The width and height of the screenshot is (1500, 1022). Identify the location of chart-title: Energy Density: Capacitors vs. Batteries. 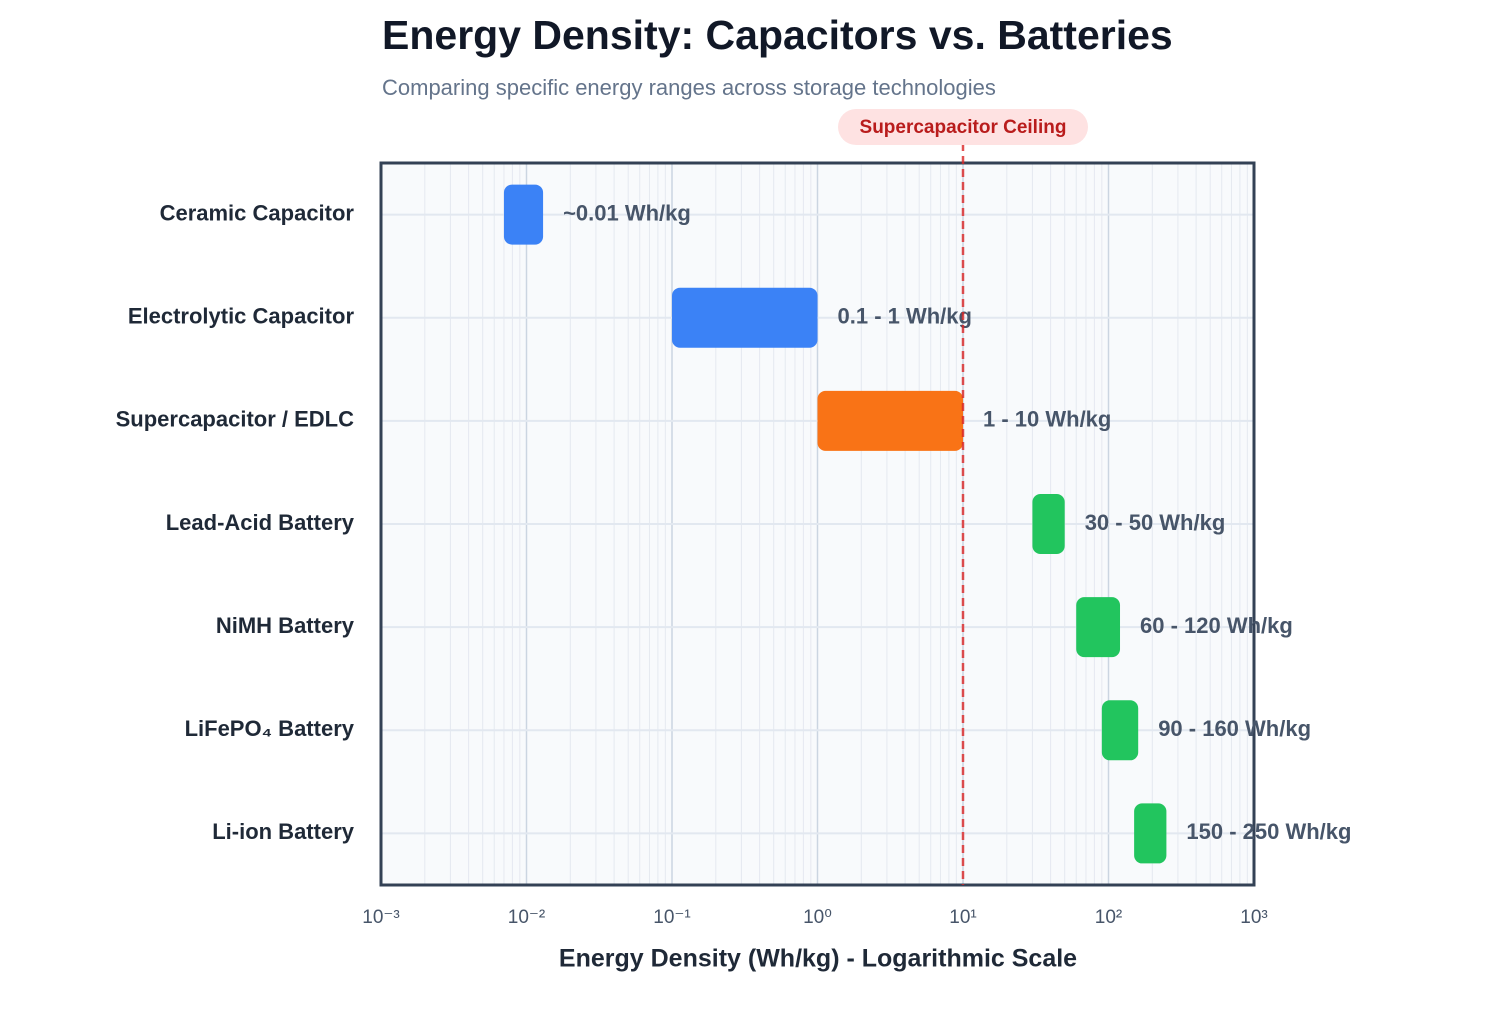
(777, 35).